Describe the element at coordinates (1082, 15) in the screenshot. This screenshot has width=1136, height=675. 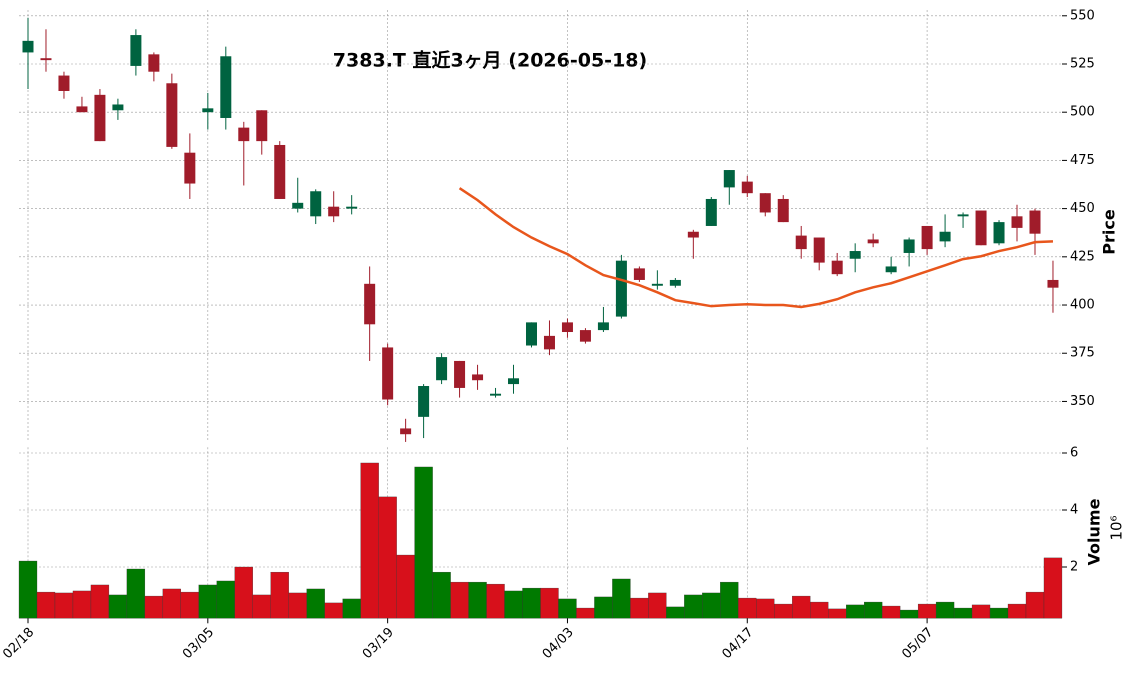
I see `y-tick-label: 550` at that location.